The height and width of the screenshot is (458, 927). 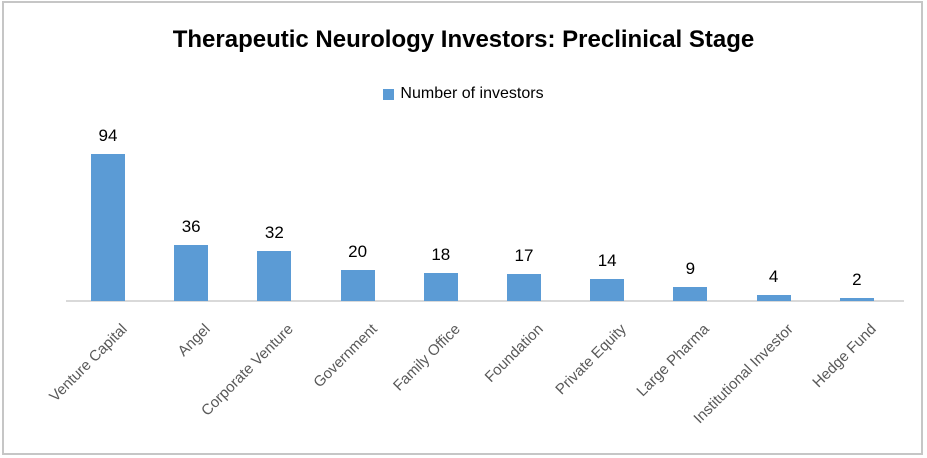 What do you see at coordinates (857, 279) in the screenshot?
I see `bar-value-label: 2` at bounding box center [857, 279].